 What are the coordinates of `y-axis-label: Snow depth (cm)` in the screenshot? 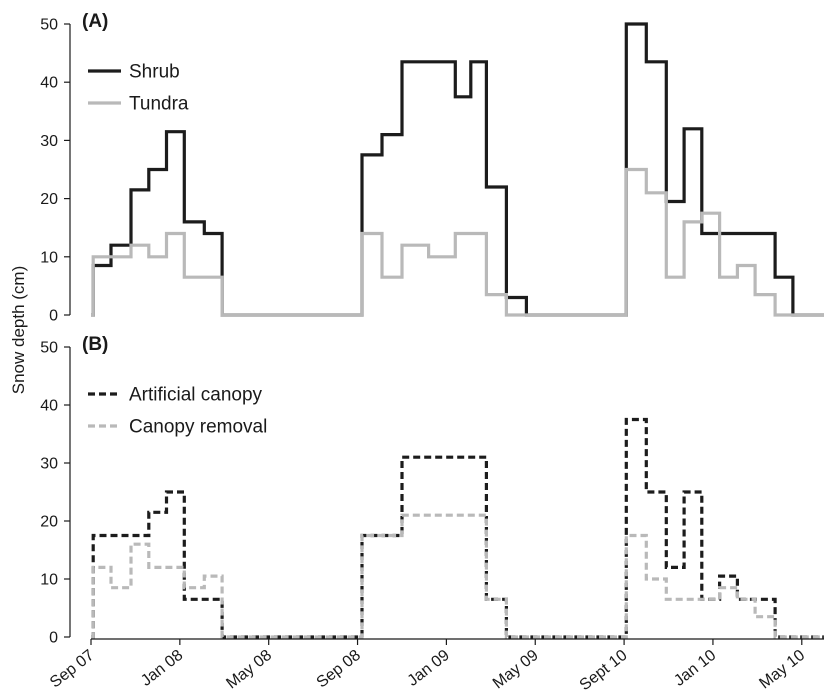 It's located at (18, 330).